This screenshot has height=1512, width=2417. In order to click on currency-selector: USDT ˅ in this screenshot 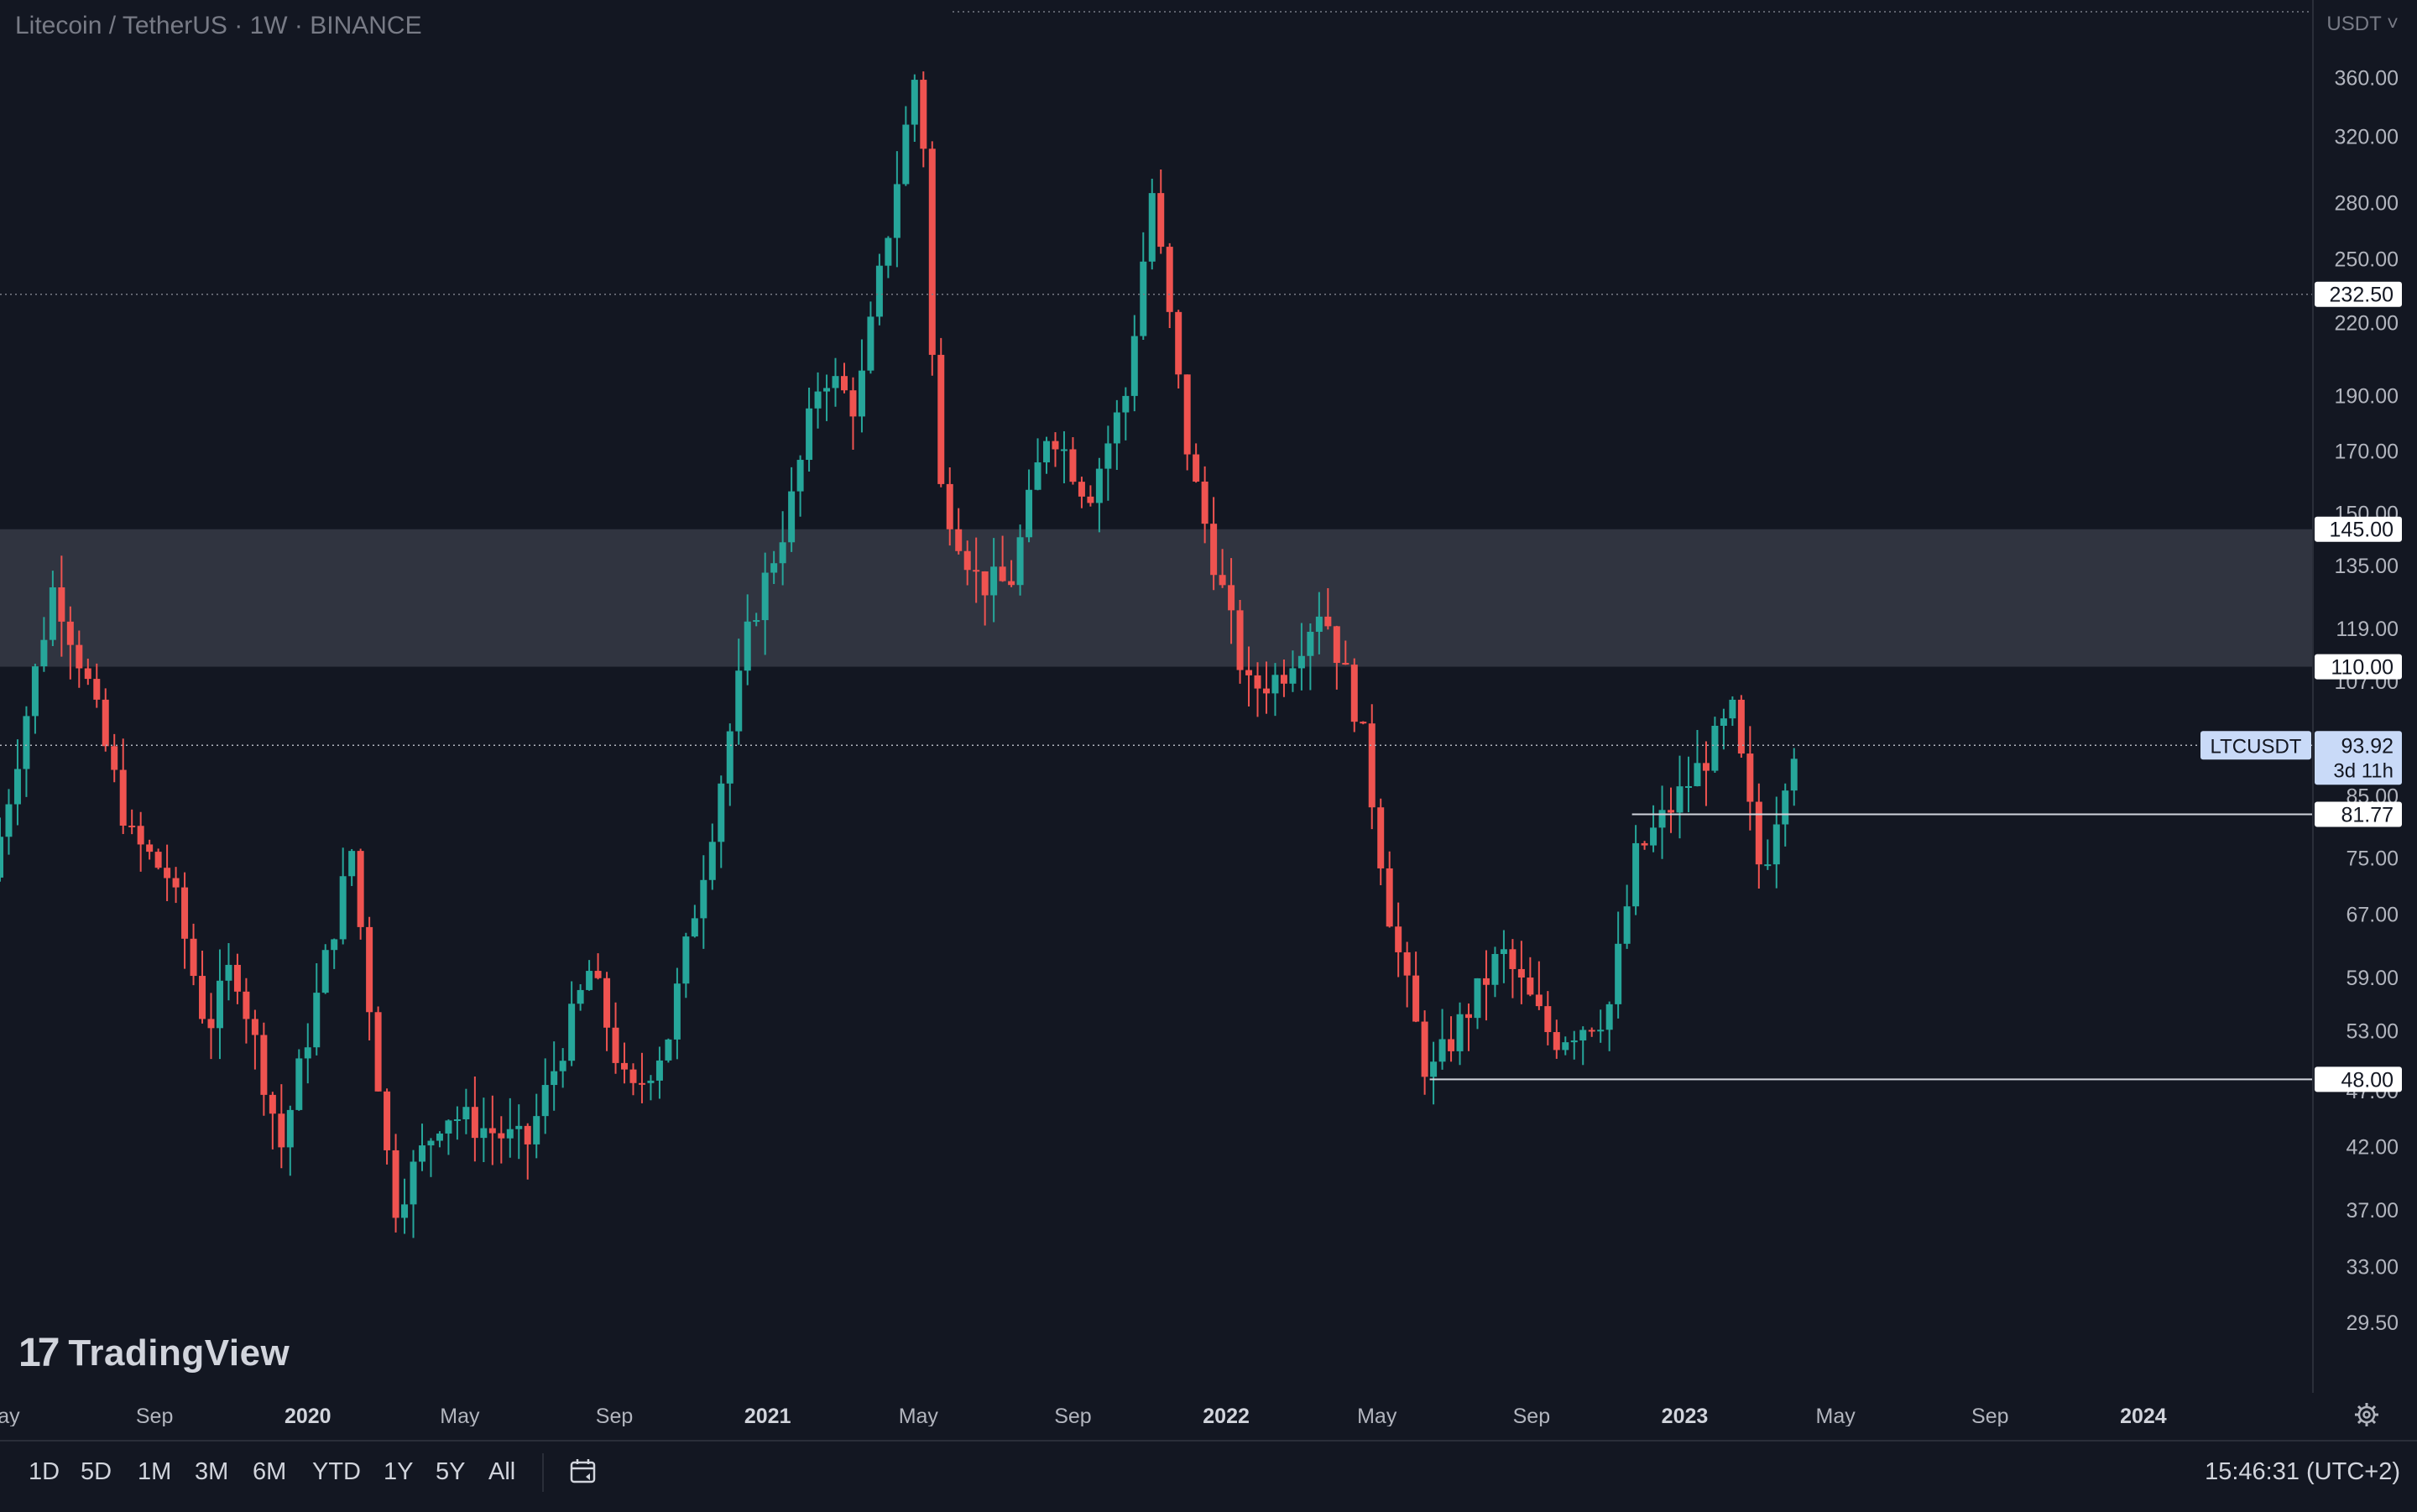, I will do `click(2362, 24)`.